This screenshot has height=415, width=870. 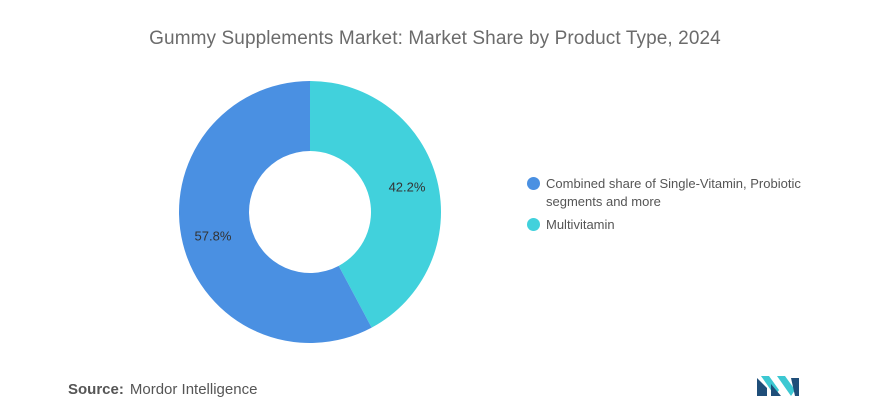 I want to click on slice-value-label: 57.8%, so click(x=213, y=235).